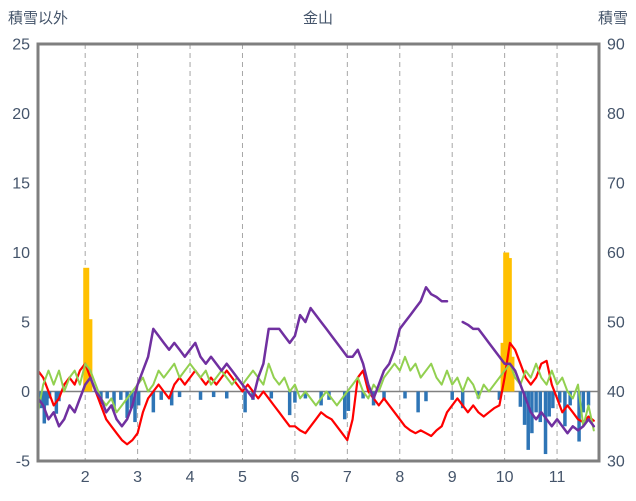  Describe the element at coordinates (612, 18) in the screenshot. I see `right-axis-label: 積雪` at that location.